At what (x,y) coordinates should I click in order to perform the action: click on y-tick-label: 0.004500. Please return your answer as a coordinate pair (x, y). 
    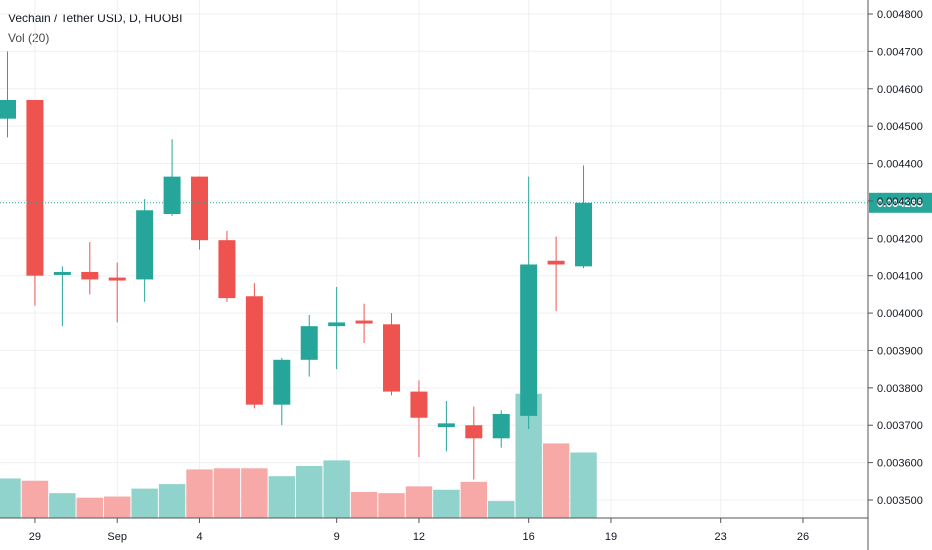
    Looking at the image, I should click on (900, 127).